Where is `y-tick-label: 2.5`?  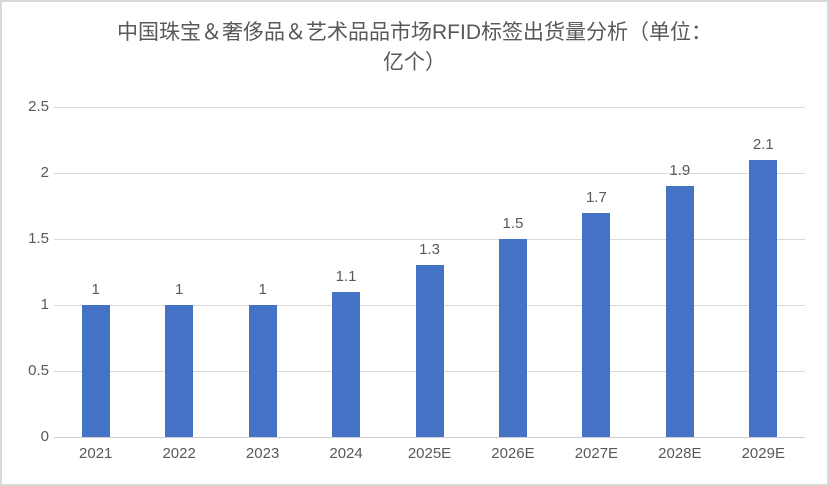 y-tick-label: 2.5 is located at coordinates (38, 106).